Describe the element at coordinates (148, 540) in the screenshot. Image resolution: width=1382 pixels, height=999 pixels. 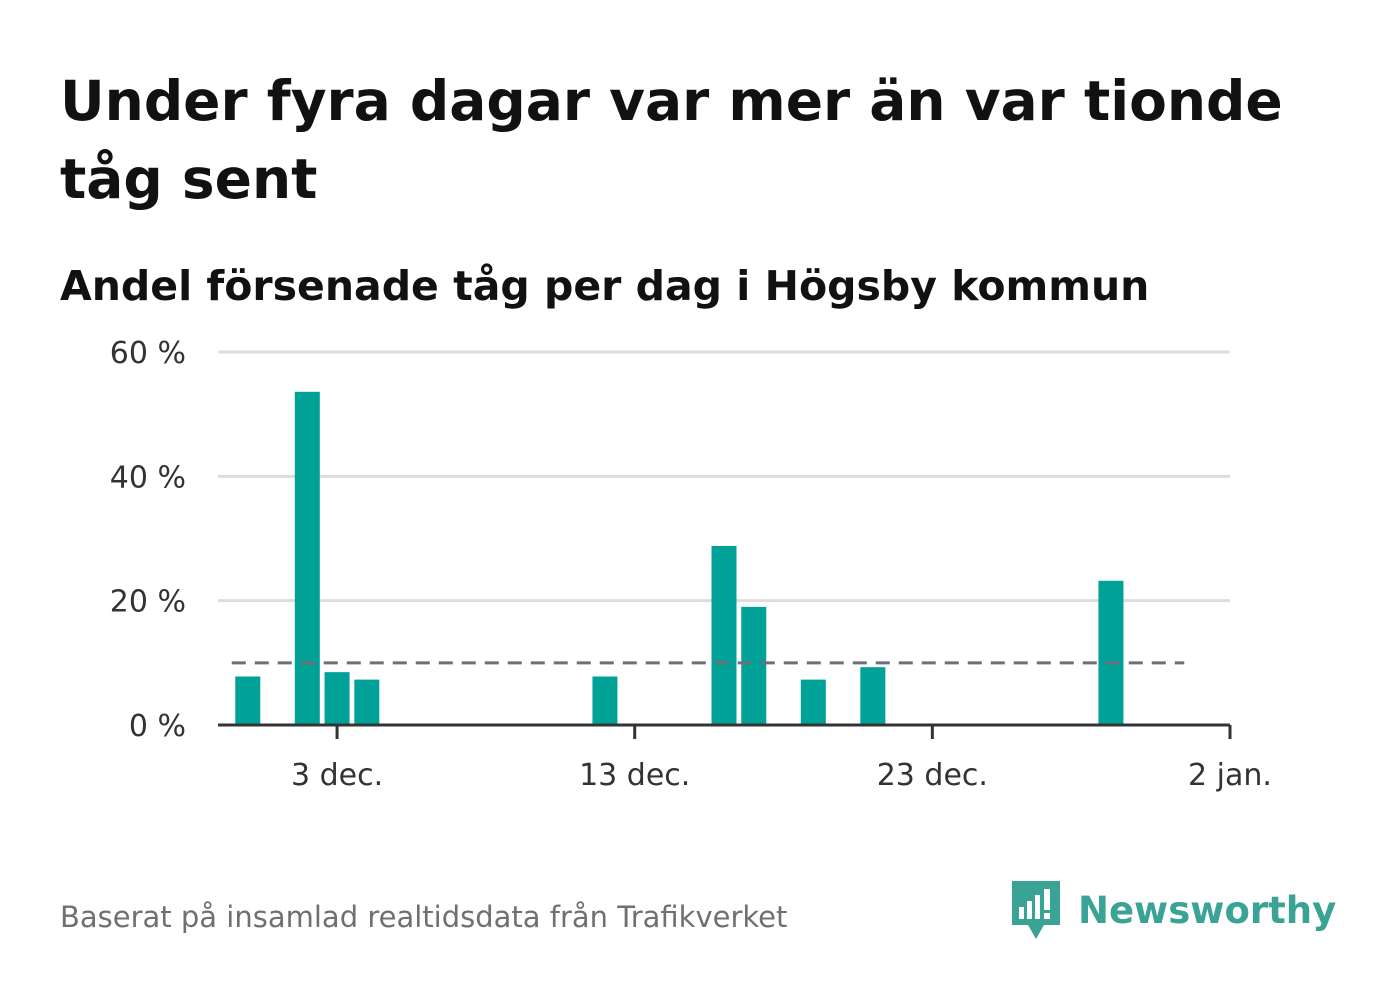
I see `y-axis-labels: 0 % 20 % 40 % 60 %` at that location.